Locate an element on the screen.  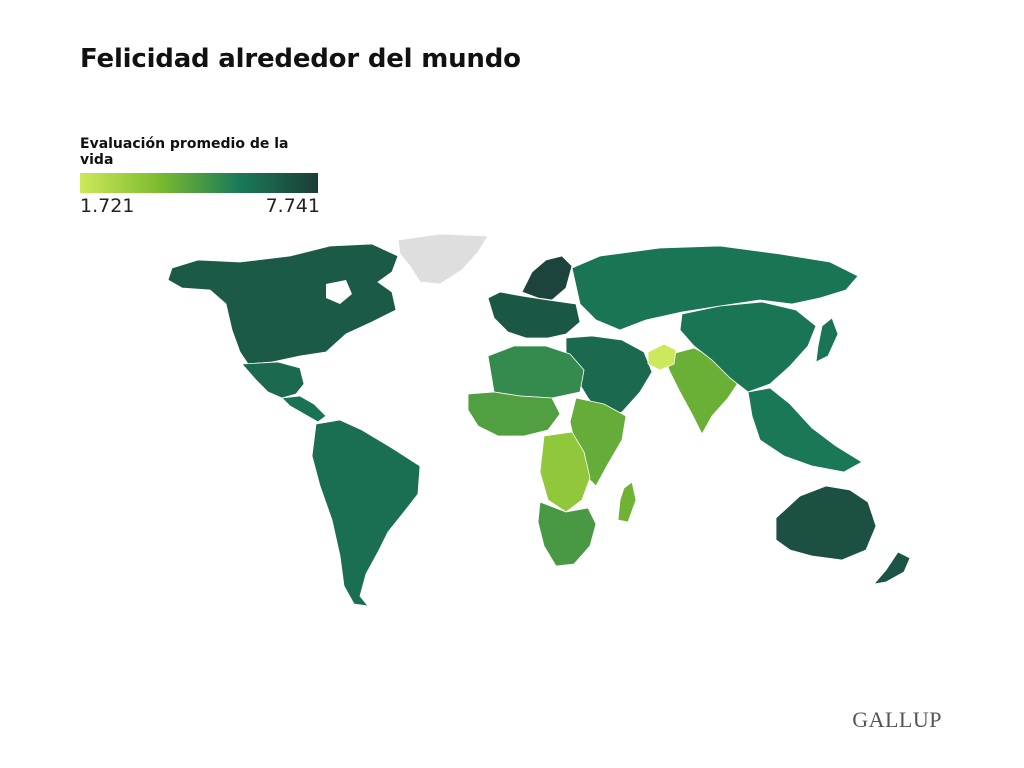
region-madagascar is located at coordinates (627, 502).